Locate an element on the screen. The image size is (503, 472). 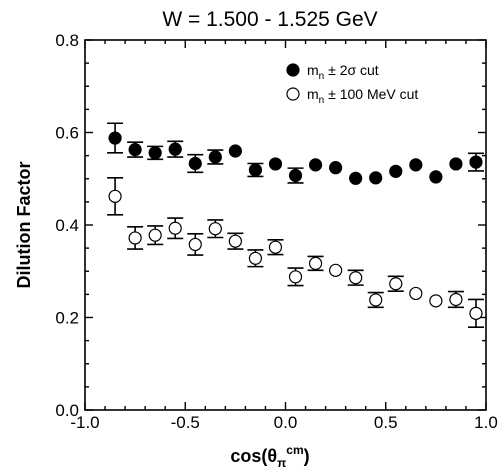
legend-entry-2sigma: mn ± 2σ cut is located at coordinates (332, 72).